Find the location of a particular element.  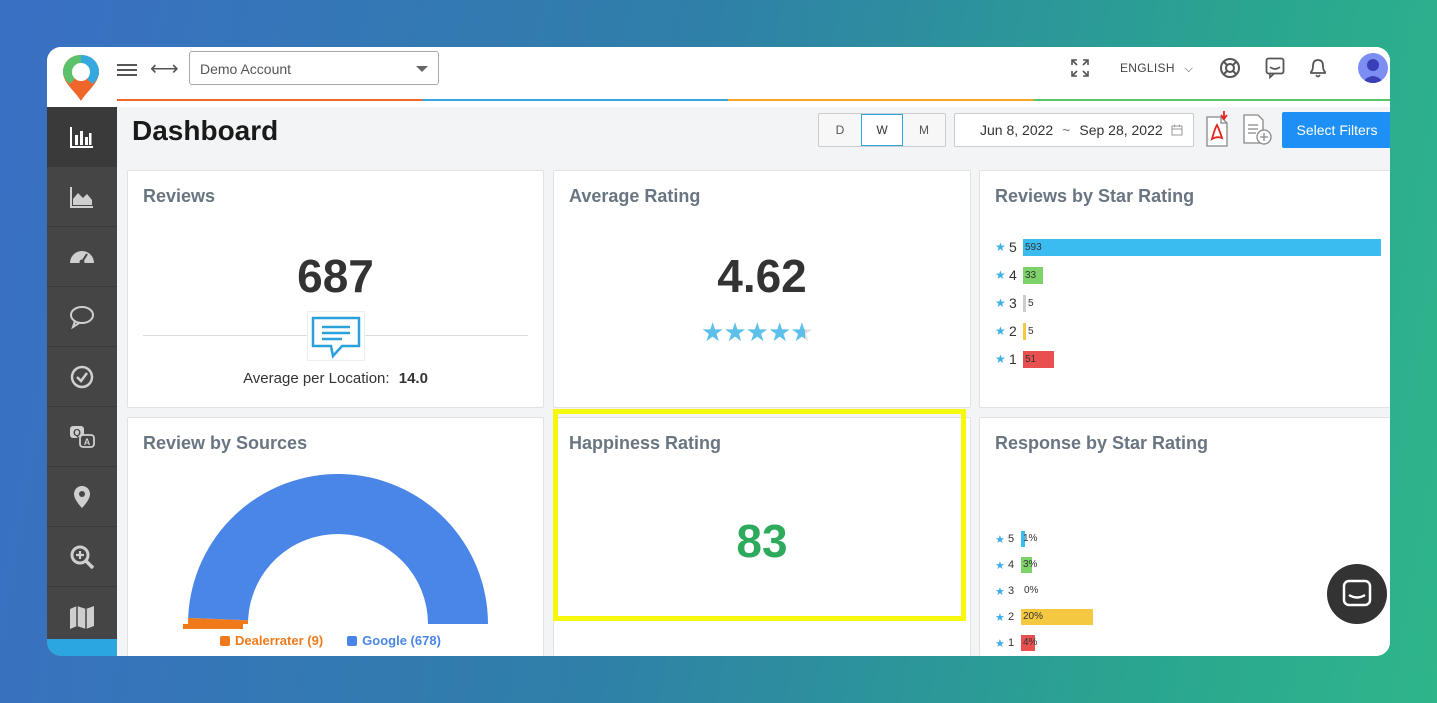

bell-icon is located at coordinates (1318, 68).